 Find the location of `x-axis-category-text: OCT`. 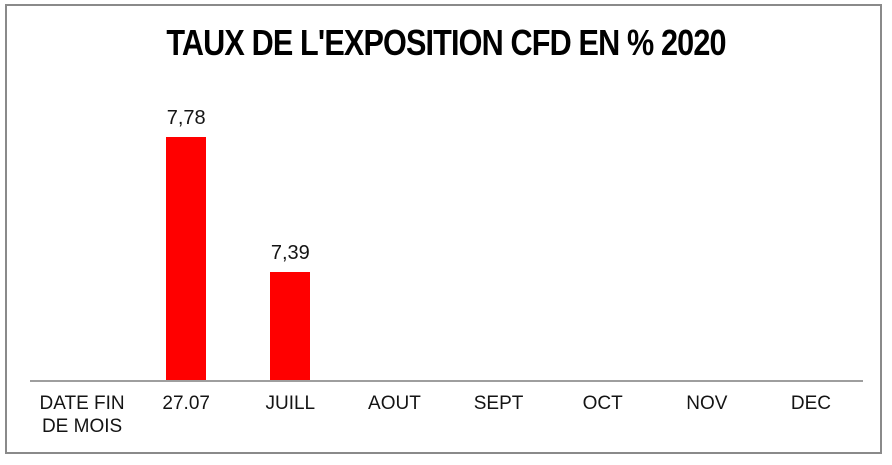

x-axis-category-text: OCT is located at coordinates (602, 403).